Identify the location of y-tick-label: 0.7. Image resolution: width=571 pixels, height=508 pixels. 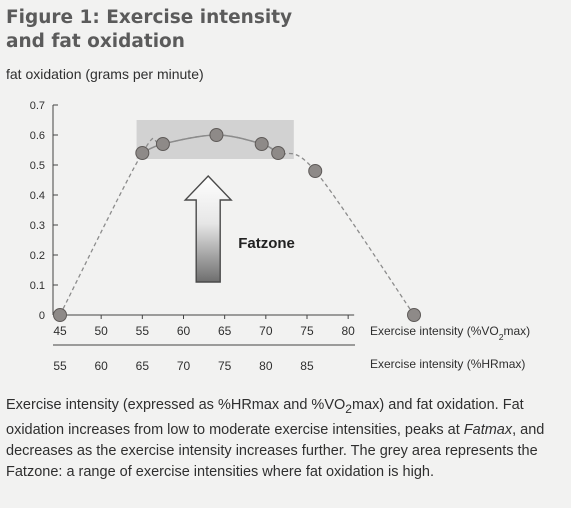
(37, 106).